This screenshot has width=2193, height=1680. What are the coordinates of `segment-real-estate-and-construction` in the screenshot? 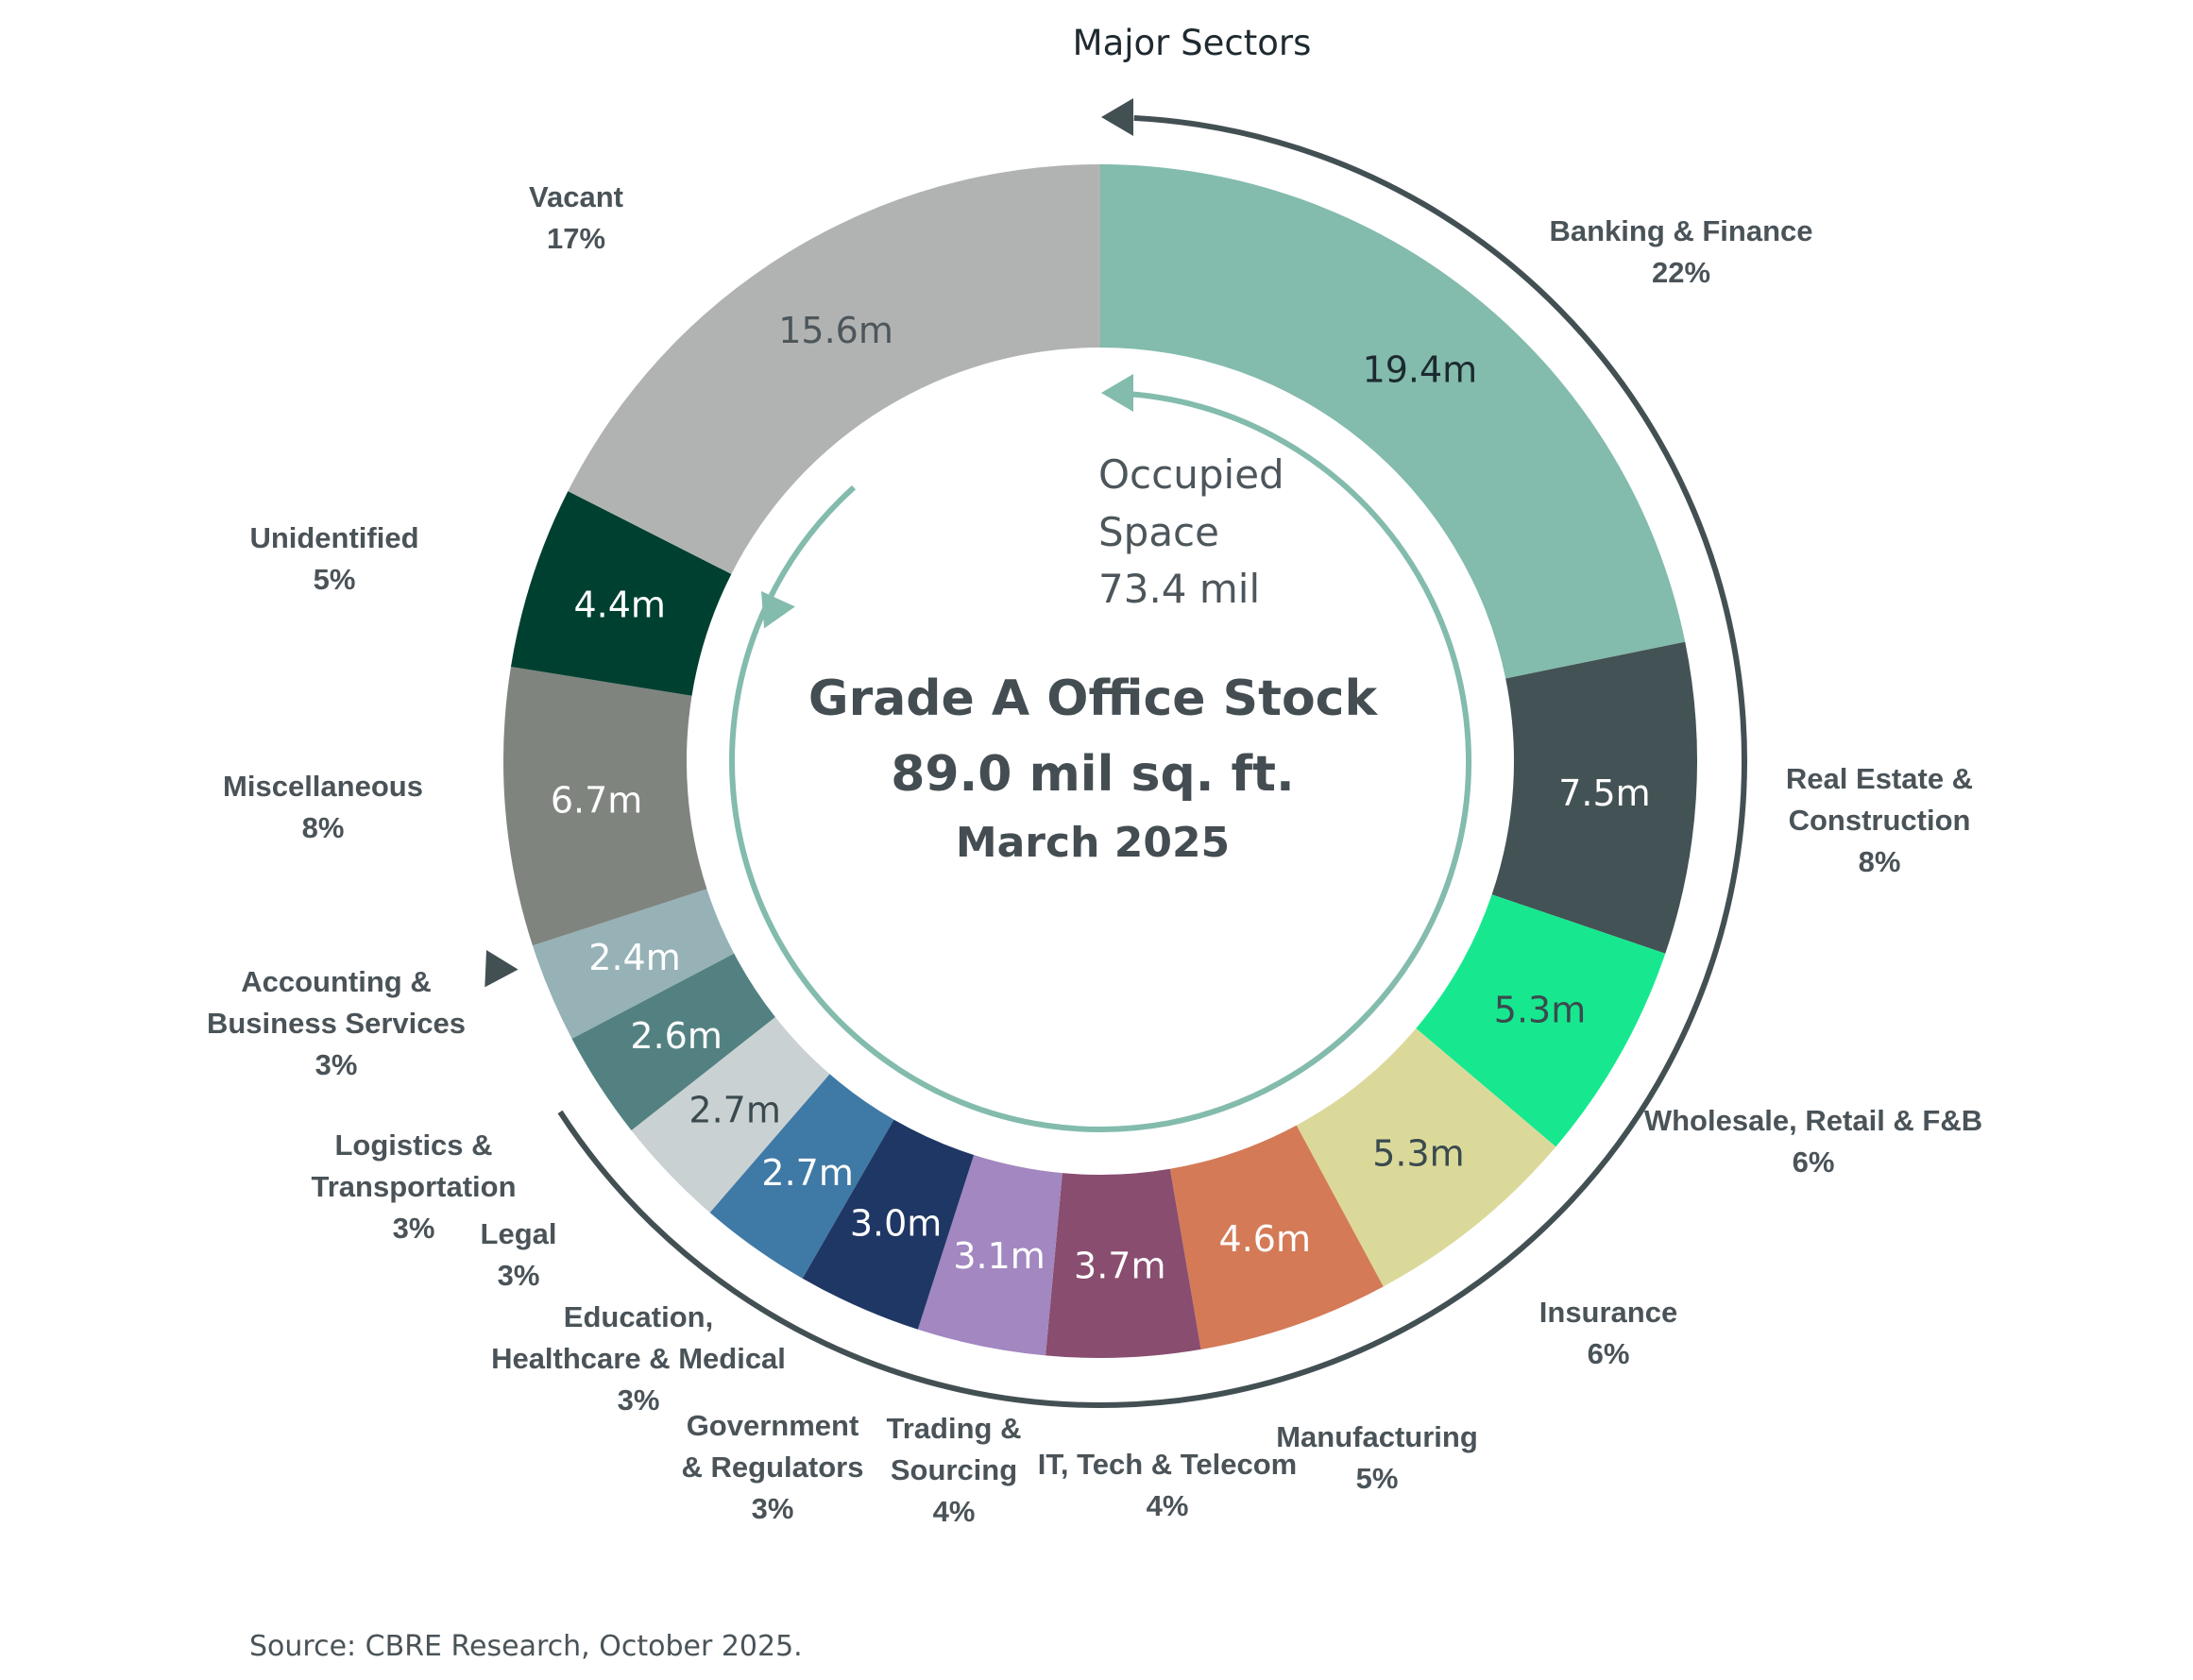 It's located at (1594, 797).